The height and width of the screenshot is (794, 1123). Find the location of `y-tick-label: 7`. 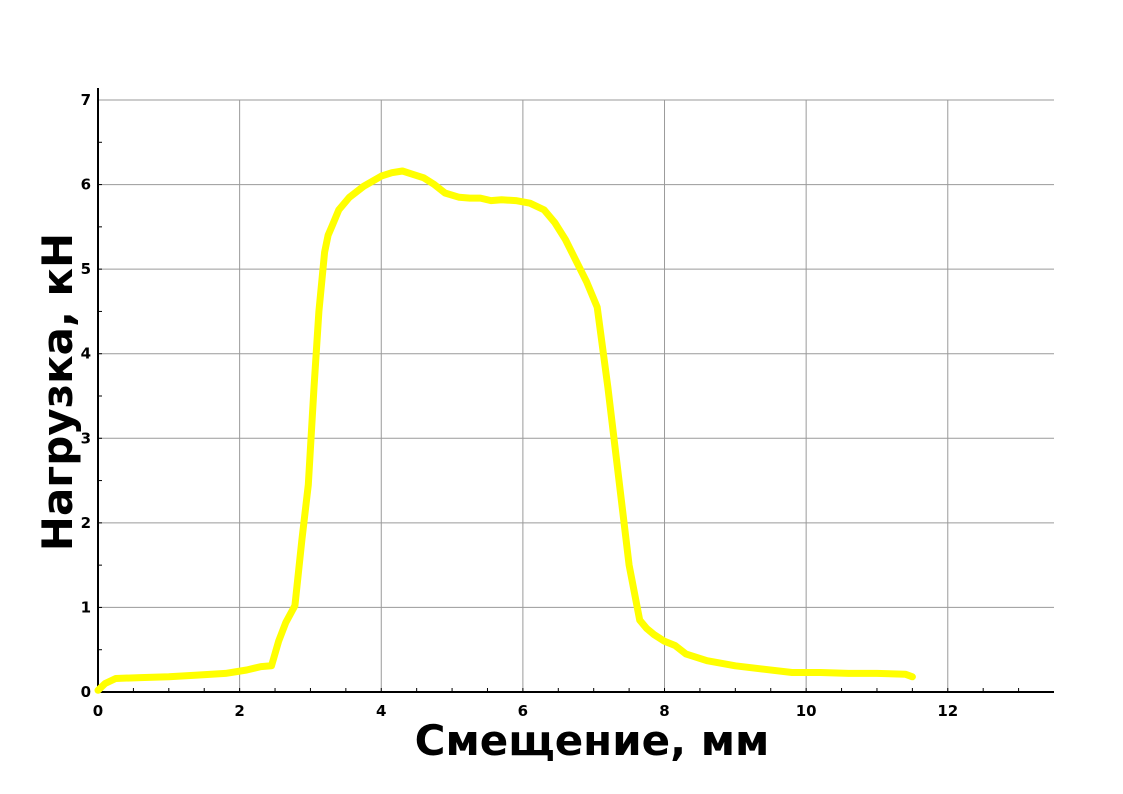

y-tick-label: 7 is located at coordinates (86, 100).